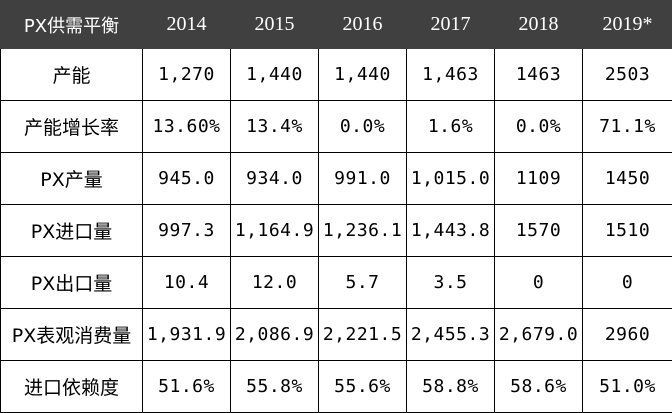 The width and height of the screenshot is (672, 413). I want to click on table-cell: 2,679.0, so click(539, 335).